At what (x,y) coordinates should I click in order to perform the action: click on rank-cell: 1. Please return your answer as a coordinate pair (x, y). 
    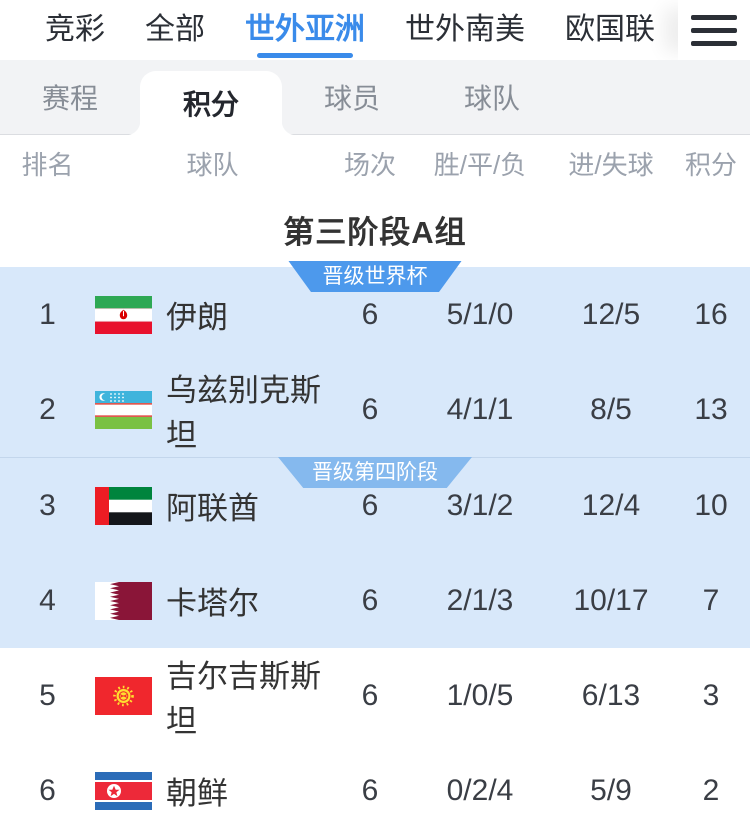
    Looking at the image, I should click on (47, 314).